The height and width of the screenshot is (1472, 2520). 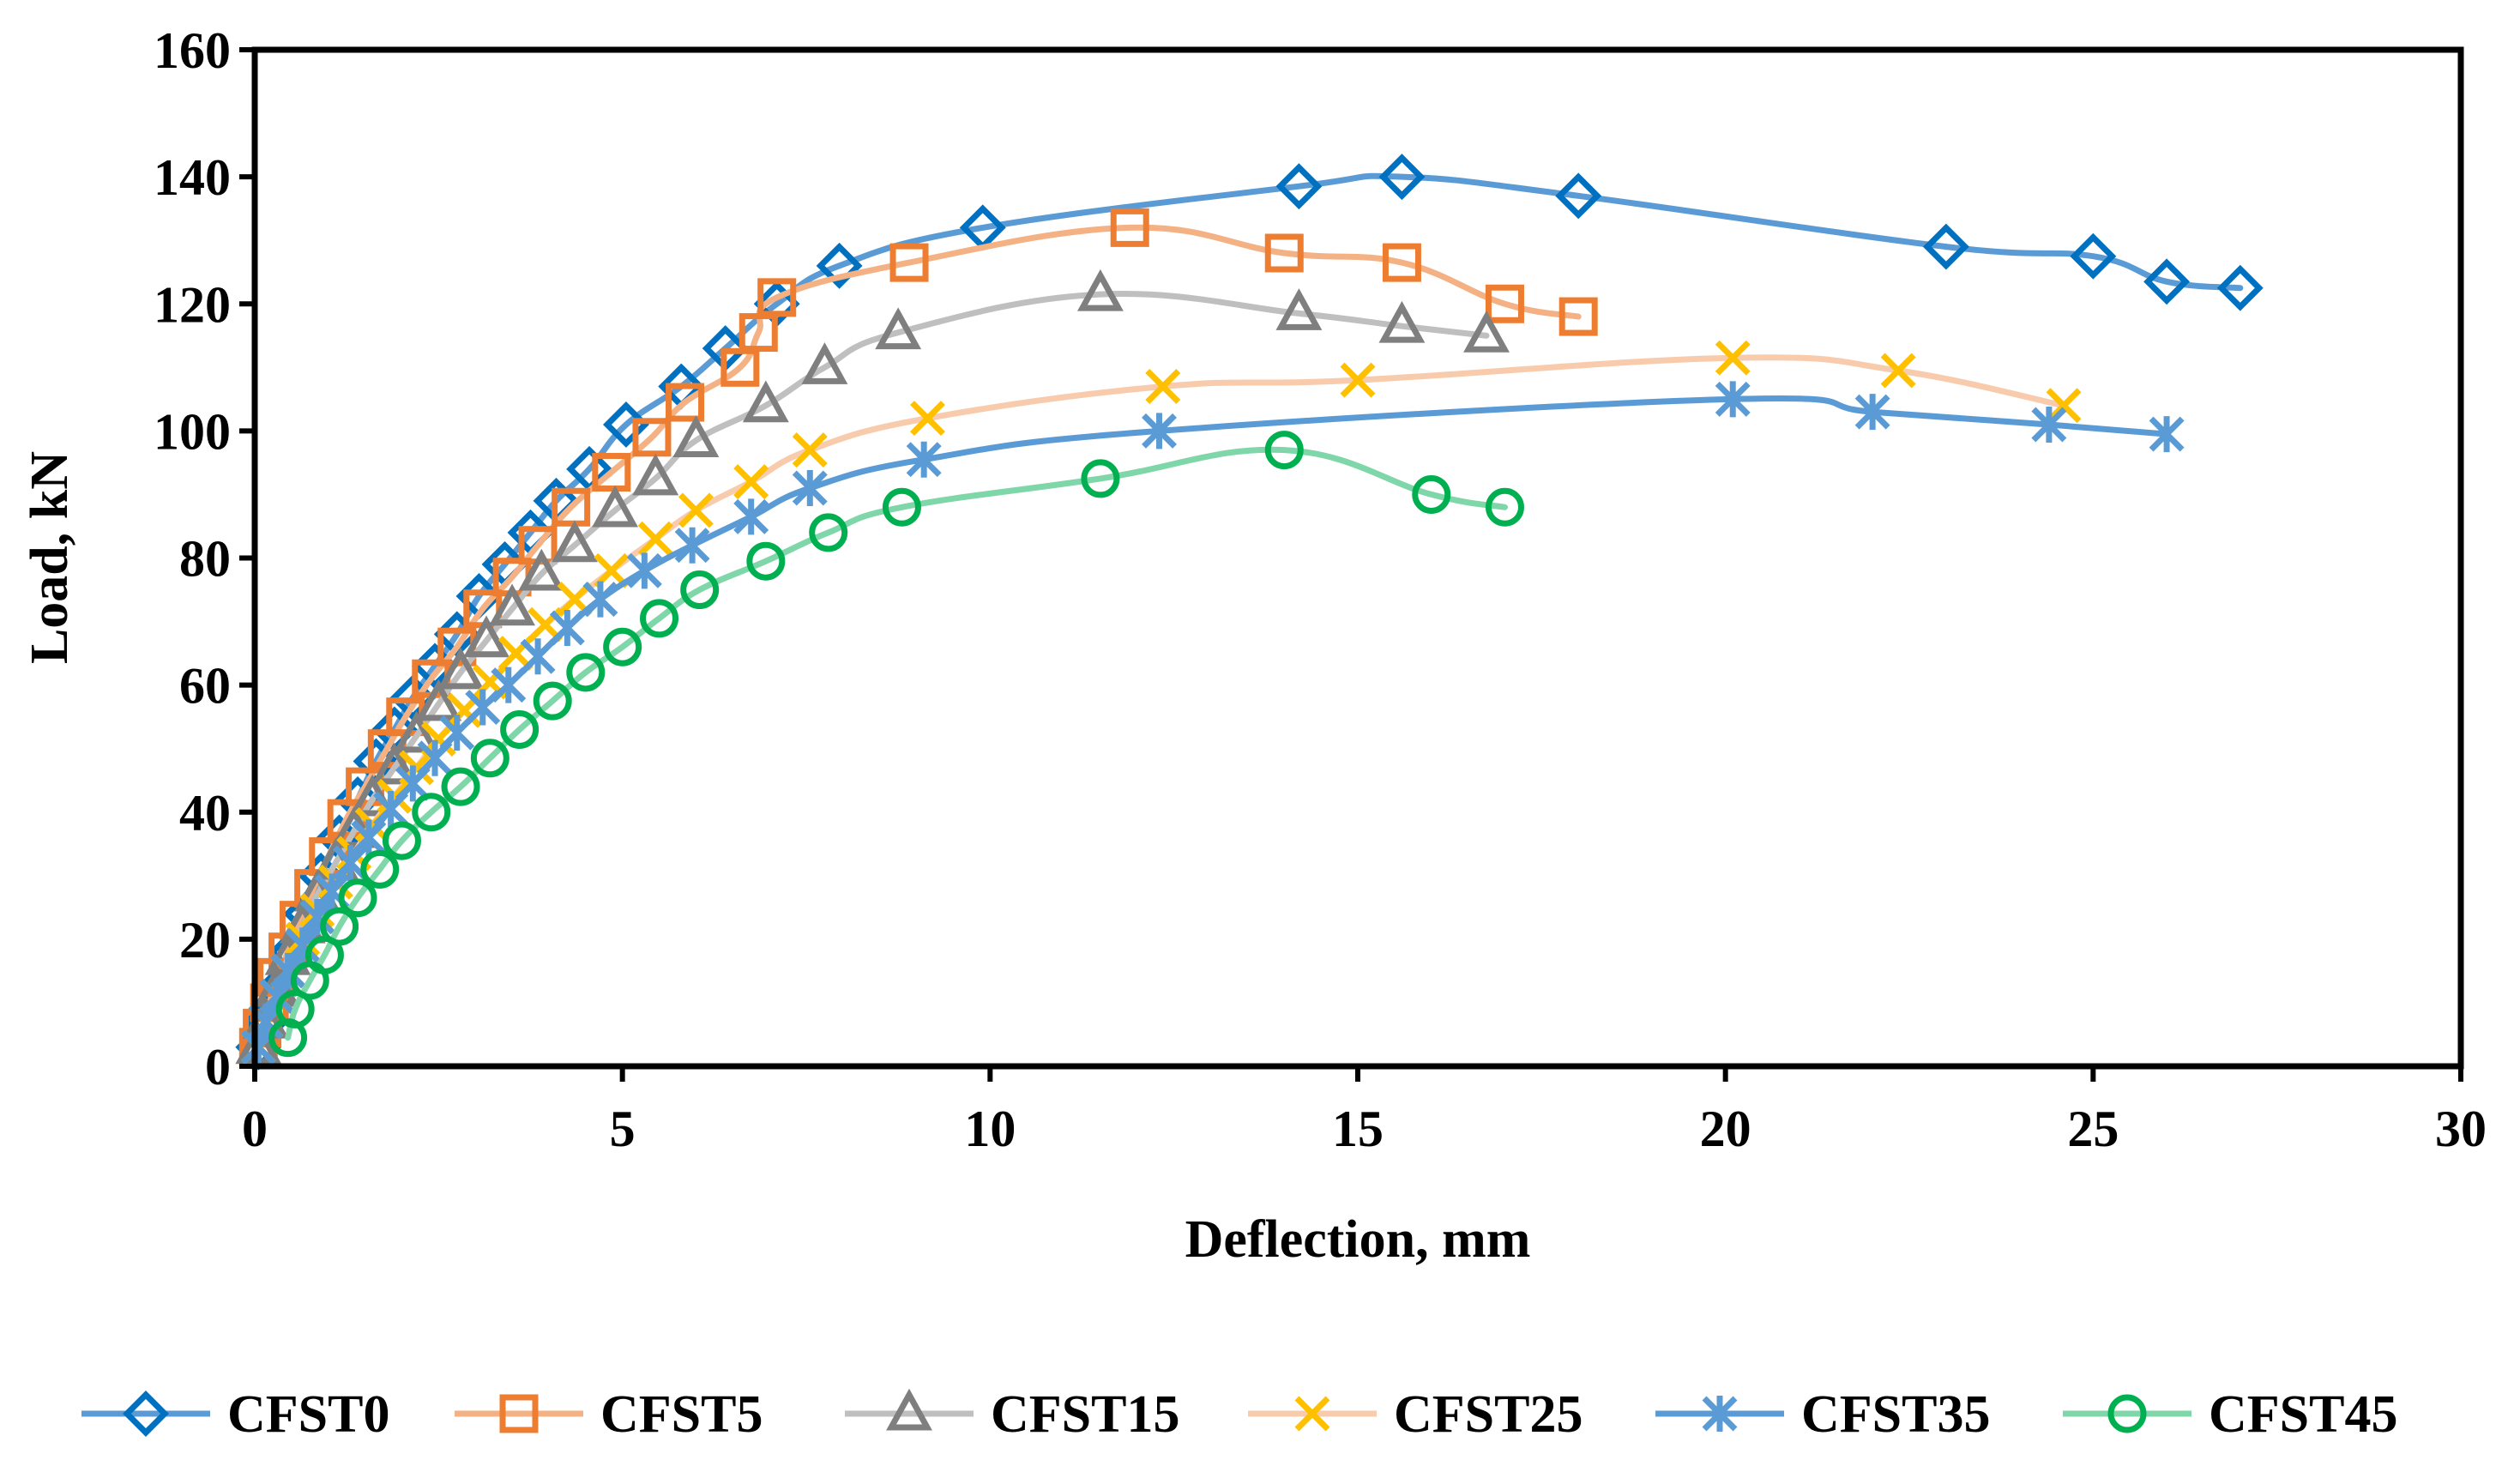 What do you see at coordinates (192, 431) in the screenshot?
I see `y-tick-label: 100` at bounding box center [192, 431].